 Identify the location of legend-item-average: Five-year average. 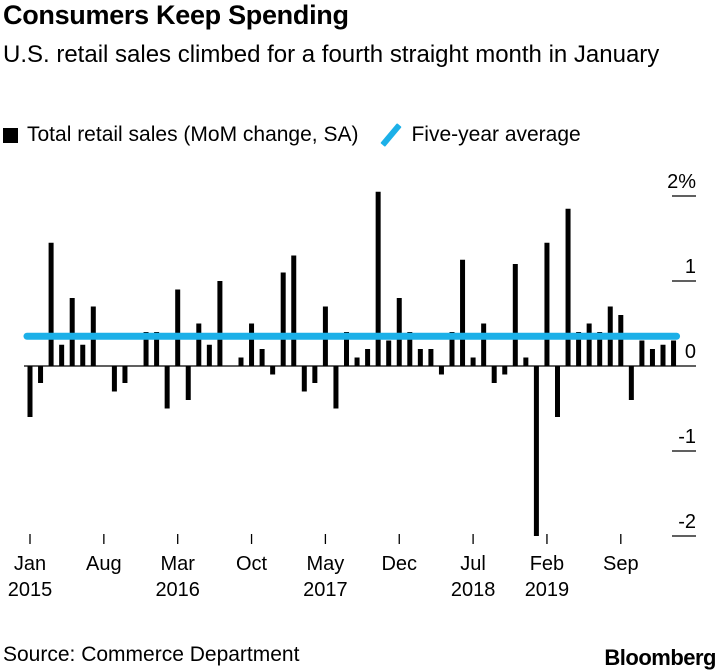
(480, 135).